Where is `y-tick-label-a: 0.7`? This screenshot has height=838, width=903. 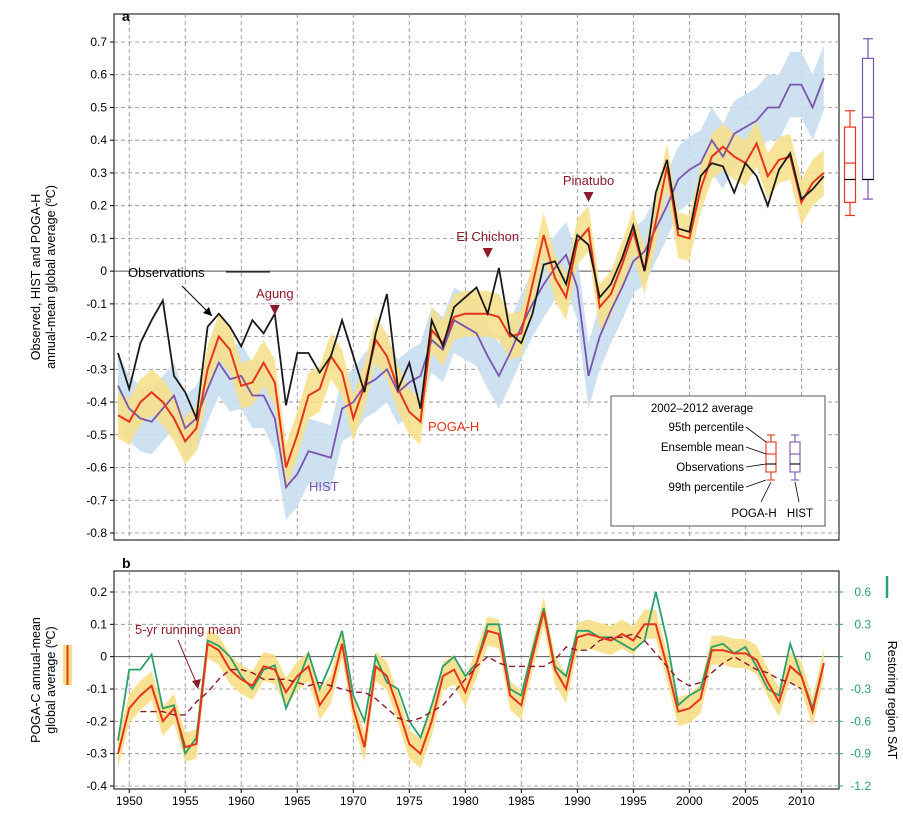
y-tick-label-a: 0.7 is located at coordinates (98, 42).